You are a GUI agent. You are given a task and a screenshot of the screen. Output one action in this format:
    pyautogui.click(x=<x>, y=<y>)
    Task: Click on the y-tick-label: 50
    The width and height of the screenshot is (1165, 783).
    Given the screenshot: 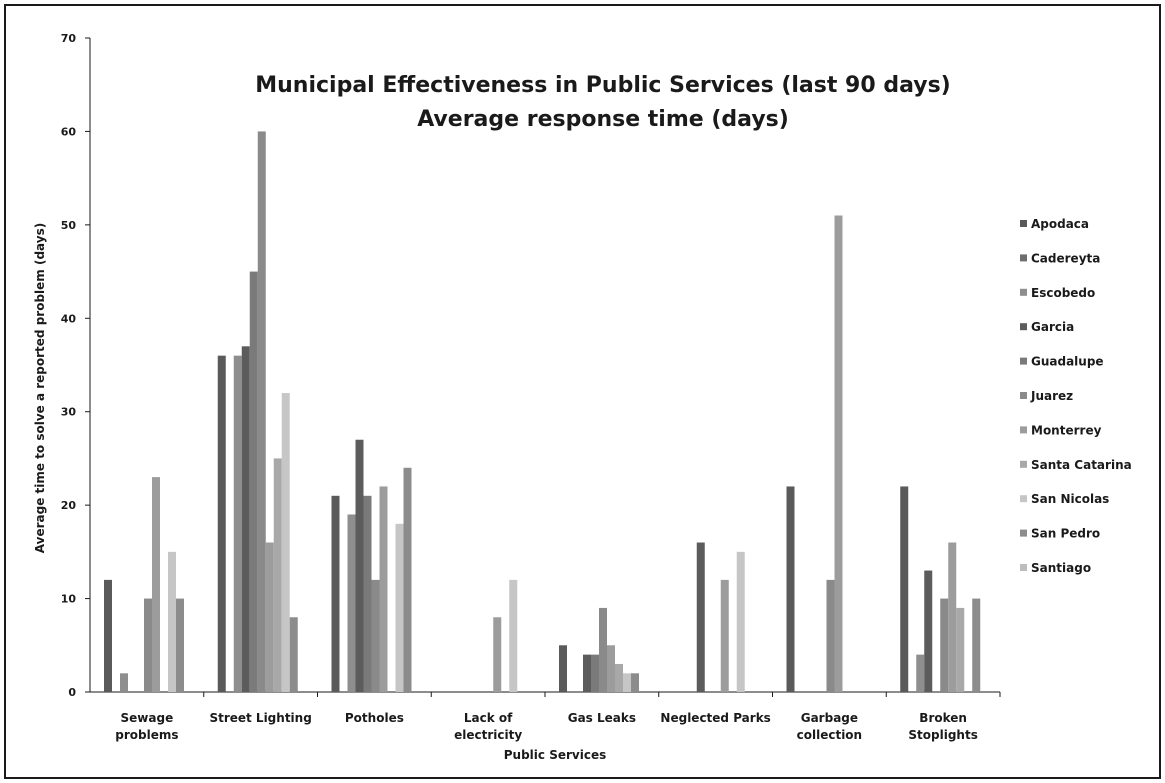 What is the action you would take?
    pyautogui.click(x=69, y=225)
    